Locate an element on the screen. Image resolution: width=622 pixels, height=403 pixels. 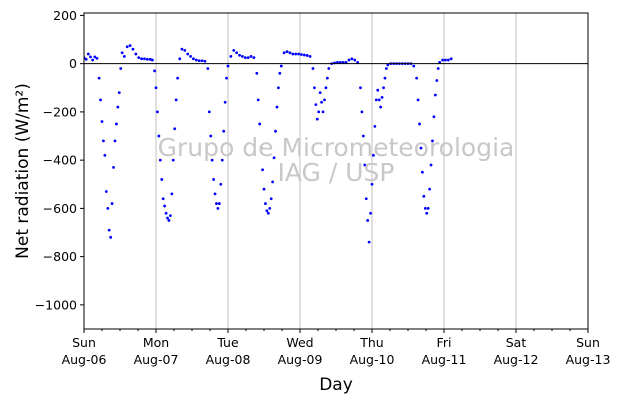
x-tick-date-5: Aug-11 is located at coordinates (444, 359).